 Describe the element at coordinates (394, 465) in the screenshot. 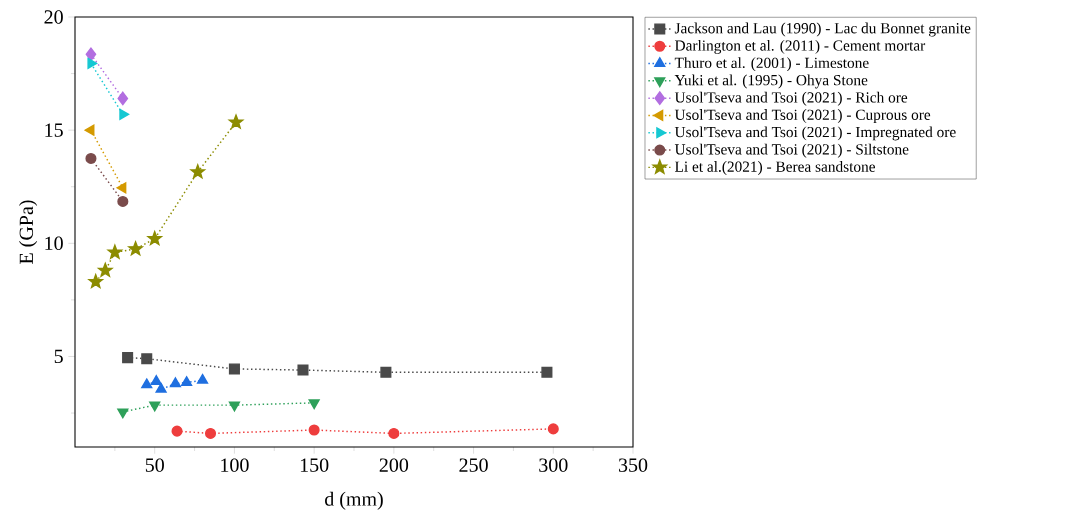

I see `x-tick-label: 200` at that location.